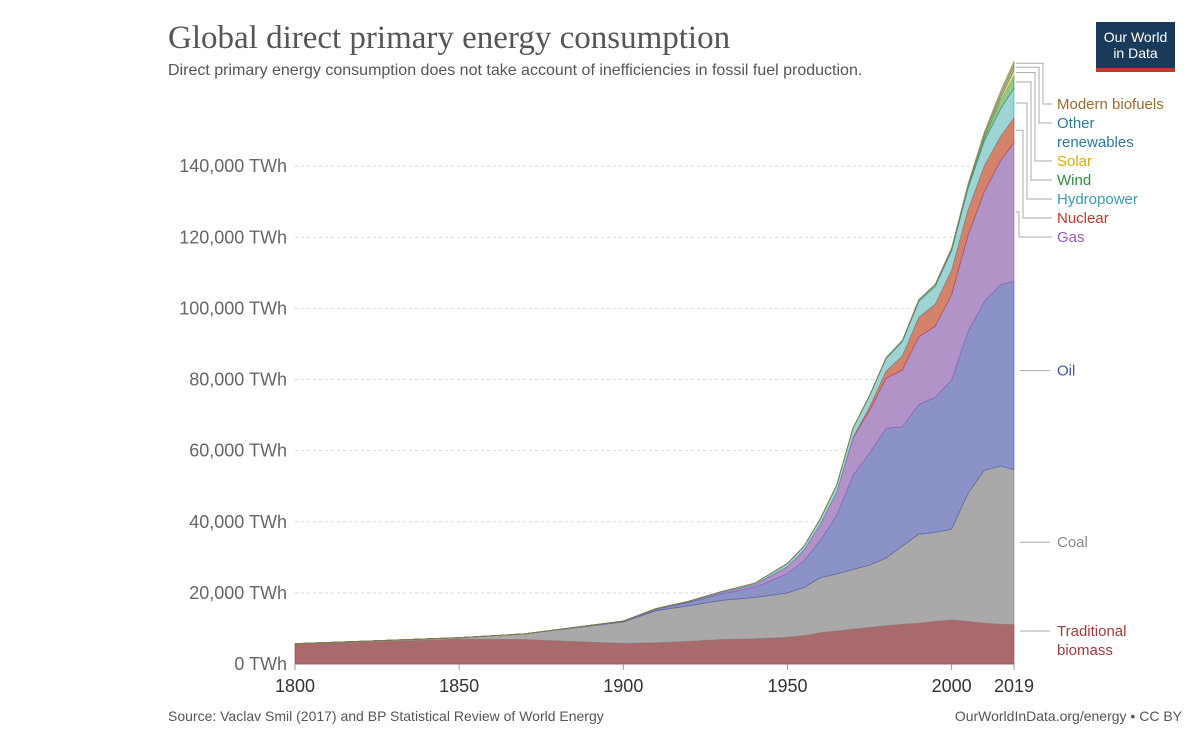  I want to click on legend-leader-other-renewables, so click(1034, 95).